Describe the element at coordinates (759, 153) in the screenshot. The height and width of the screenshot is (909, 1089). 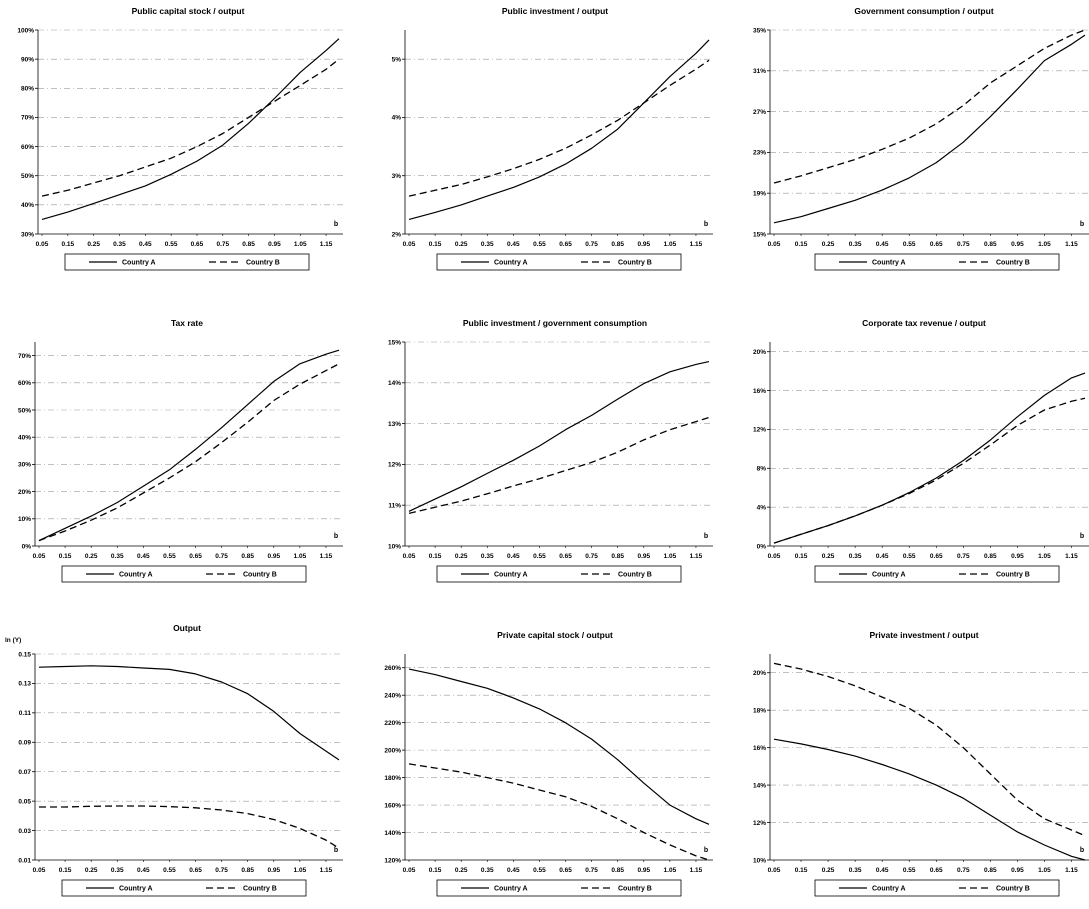
I see `y-tick-label: 23%` at that location.